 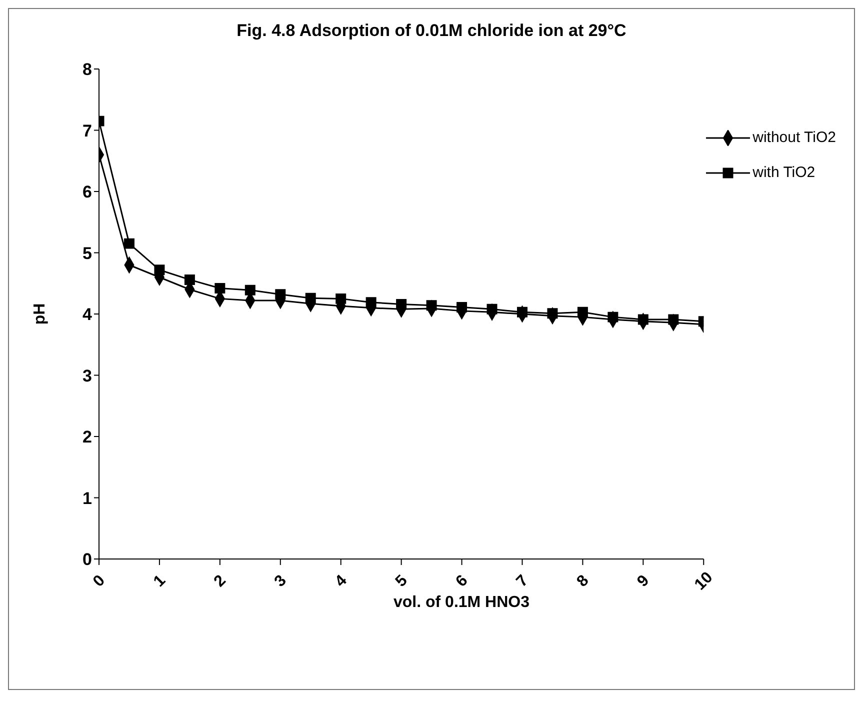 I want to click on x-tick-label: 3, so click(x=281, y=581).